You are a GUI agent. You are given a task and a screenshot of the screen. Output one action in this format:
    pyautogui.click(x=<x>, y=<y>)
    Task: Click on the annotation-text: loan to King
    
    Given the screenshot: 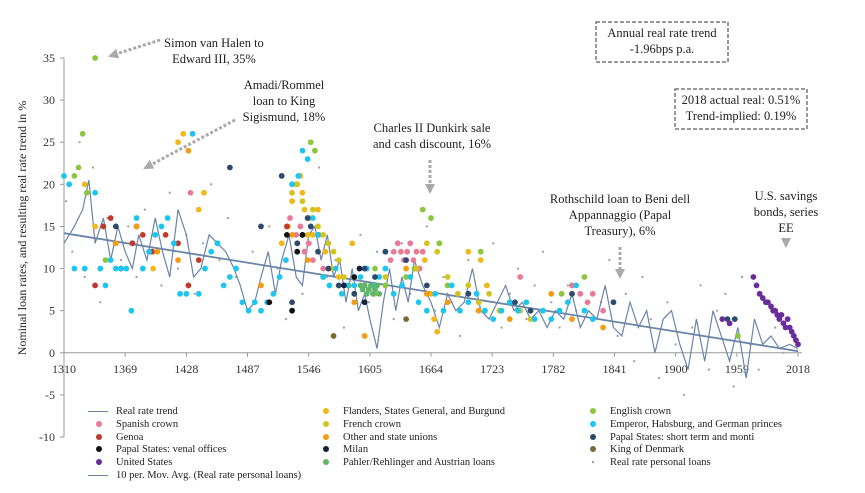 What is the action you would take?
    pyautogui.click(x=284, y=101)
    